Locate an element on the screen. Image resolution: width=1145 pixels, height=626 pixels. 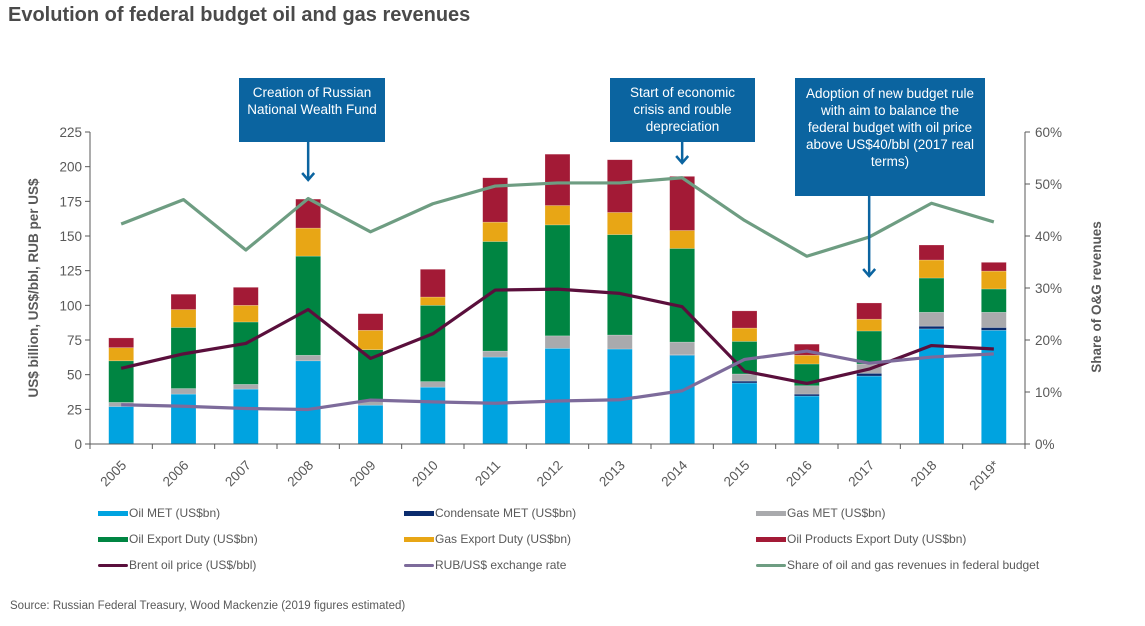
x-tick-label: 2006 is located at coordinates (176, 474).